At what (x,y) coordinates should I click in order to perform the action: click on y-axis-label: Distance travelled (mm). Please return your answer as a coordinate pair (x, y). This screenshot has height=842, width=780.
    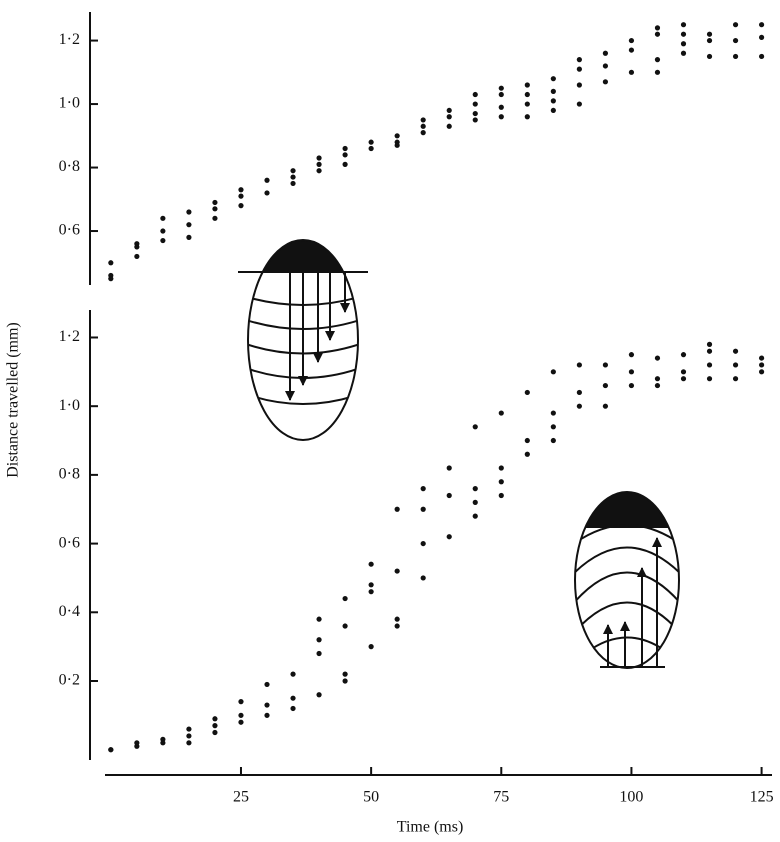
    Looking at the image, I should click on (13, 400).